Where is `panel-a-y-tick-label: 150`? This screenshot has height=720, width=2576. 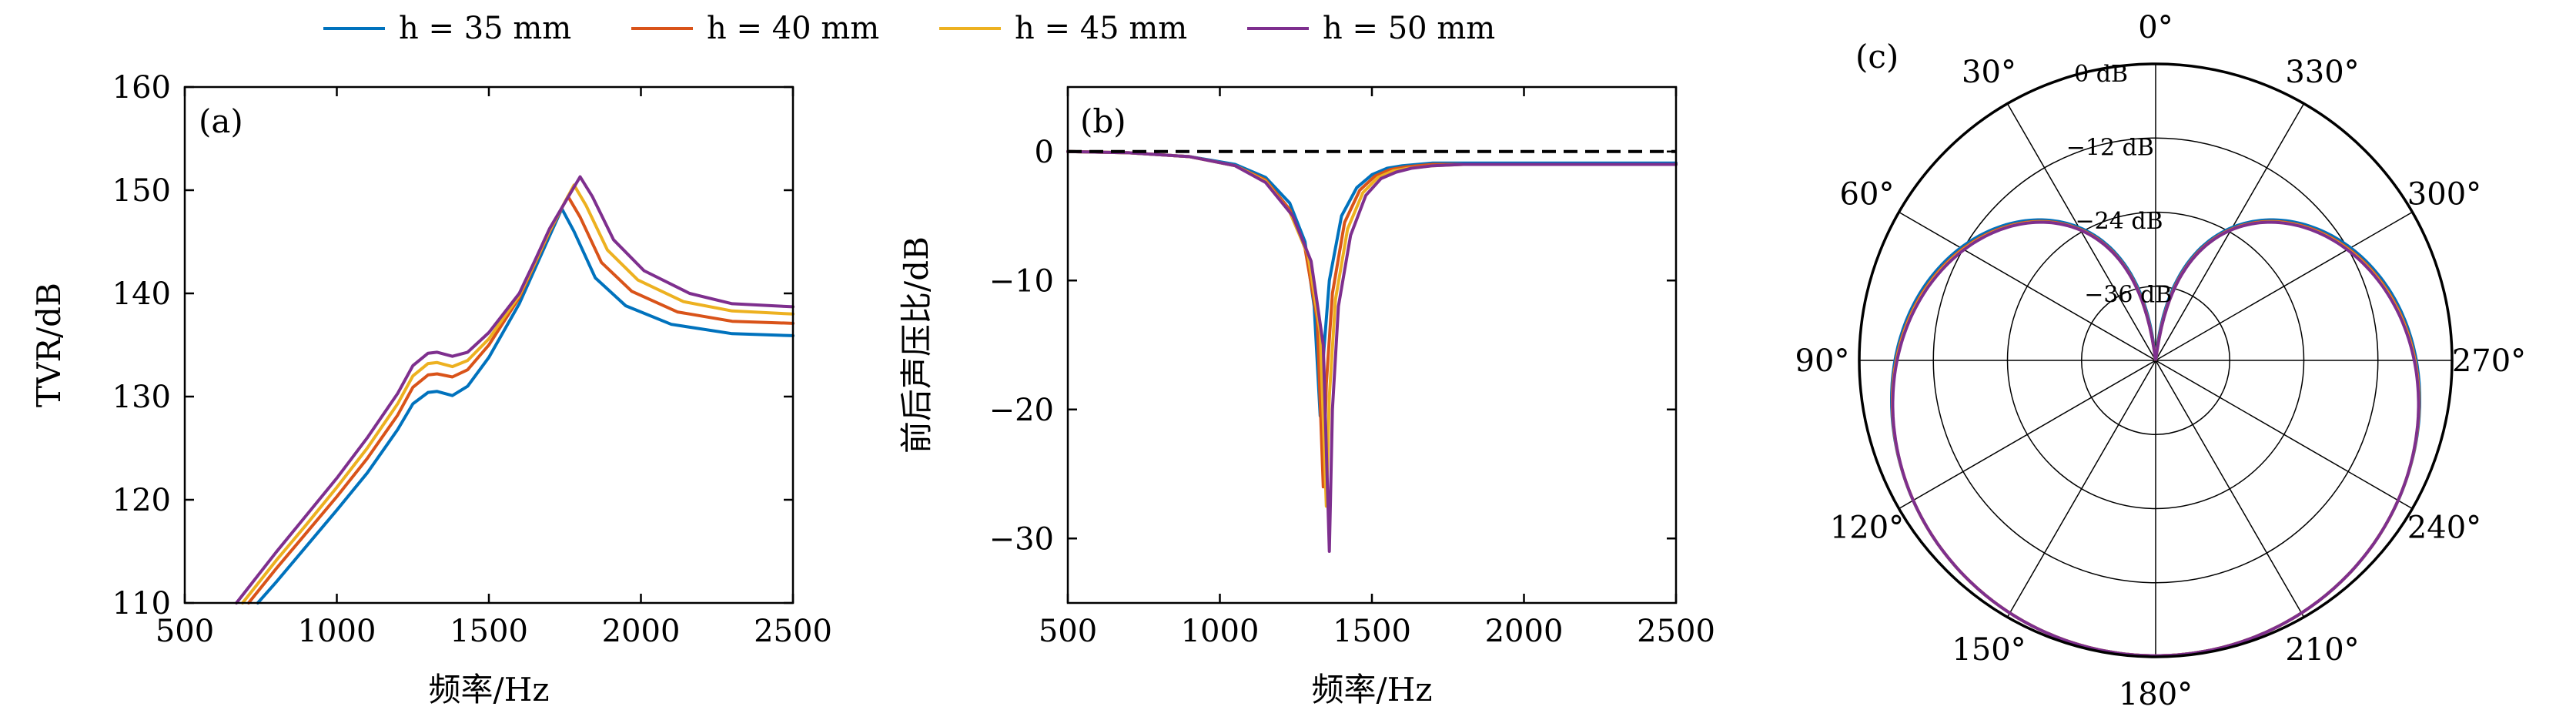
panel-a-y-tick-label: 150 is located at coordinates (142, 191).